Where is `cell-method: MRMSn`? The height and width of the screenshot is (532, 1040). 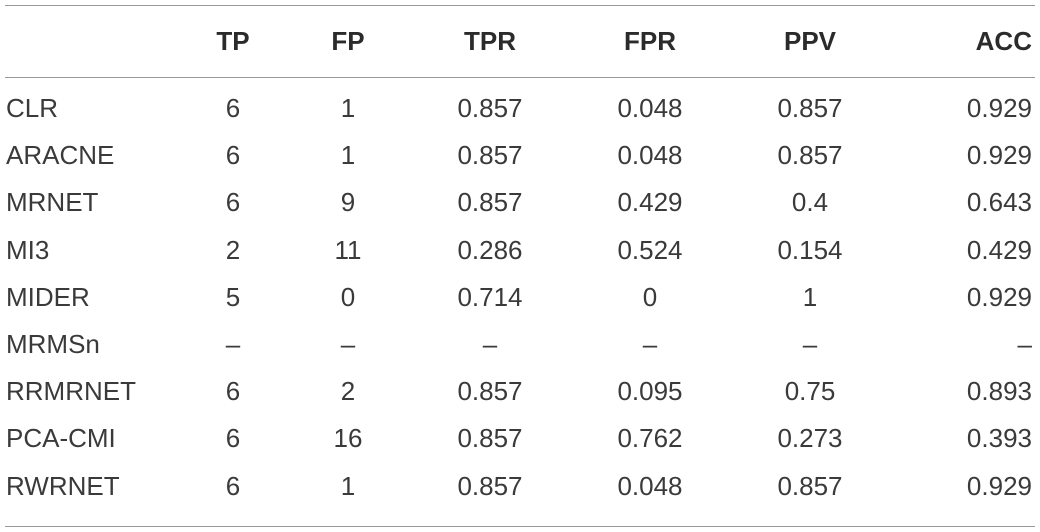
cell-method: MRMSn is located at coordinates (53, 344).